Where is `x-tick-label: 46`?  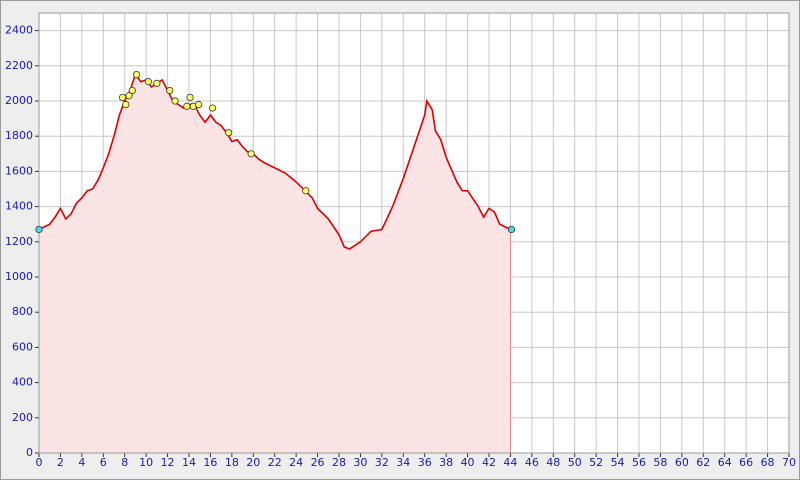 x-tick-label: 46 is located at coordinates (532, 462).